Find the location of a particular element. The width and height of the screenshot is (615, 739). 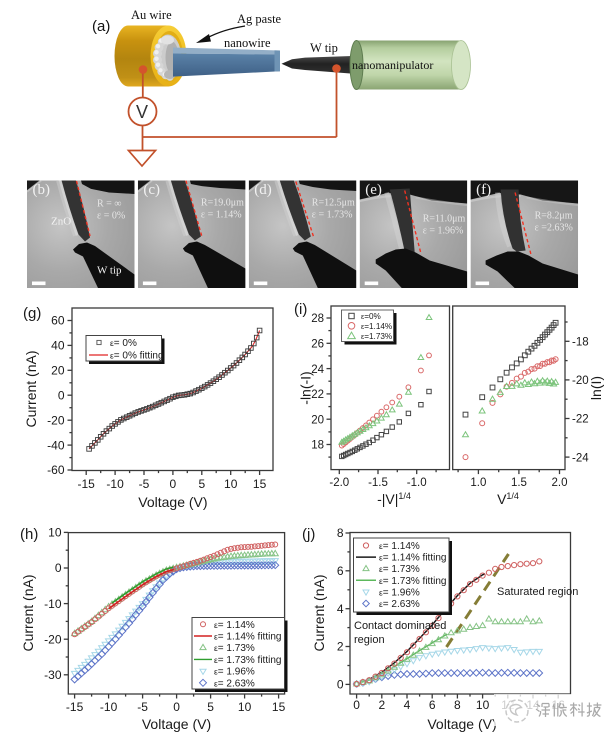

svg-text: -60 is located at coordinates (56, 470).